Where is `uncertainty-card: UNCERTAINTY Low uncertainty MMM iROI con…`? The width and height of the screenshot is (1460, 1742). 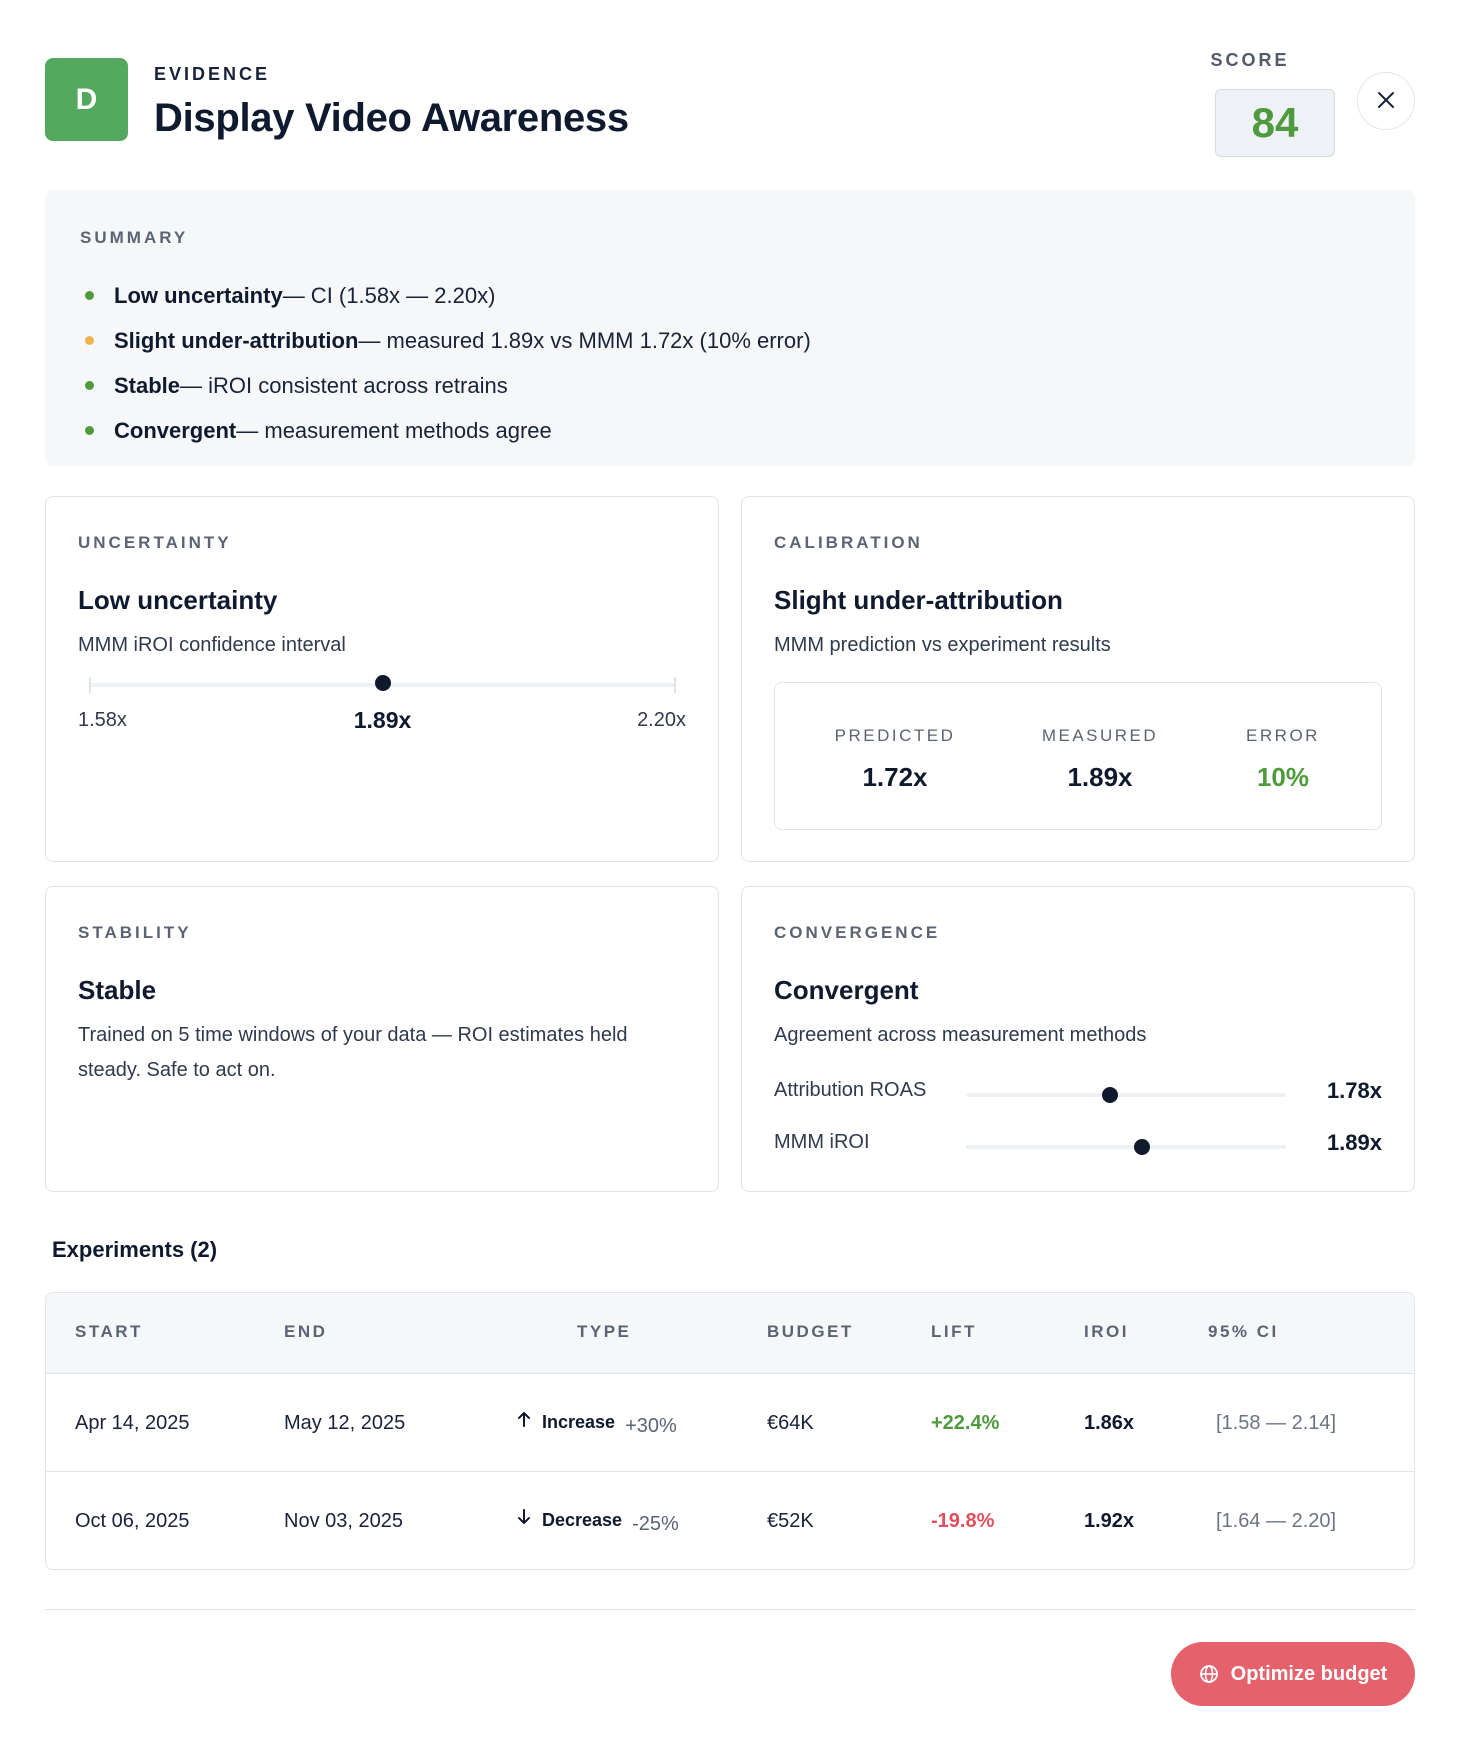 uncertainty-card: UNCERTAINTY Low uncertainty MMM iROI con… is located at coordinates (382, 679).